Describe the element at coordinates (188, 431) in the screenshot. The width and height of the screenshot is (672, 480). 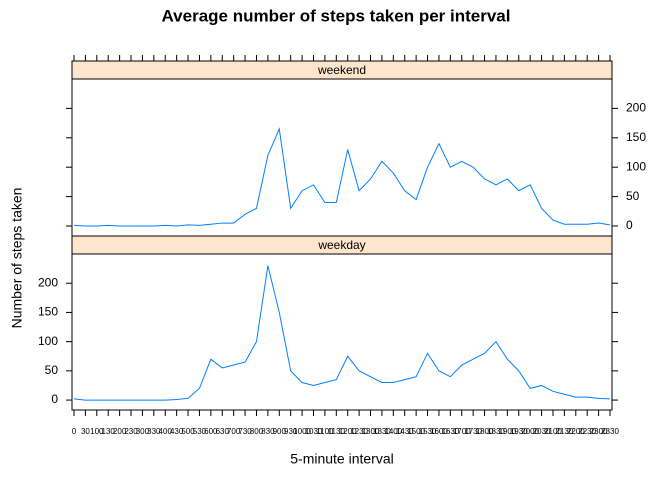
I see `x-tick-label: 500` at that location.